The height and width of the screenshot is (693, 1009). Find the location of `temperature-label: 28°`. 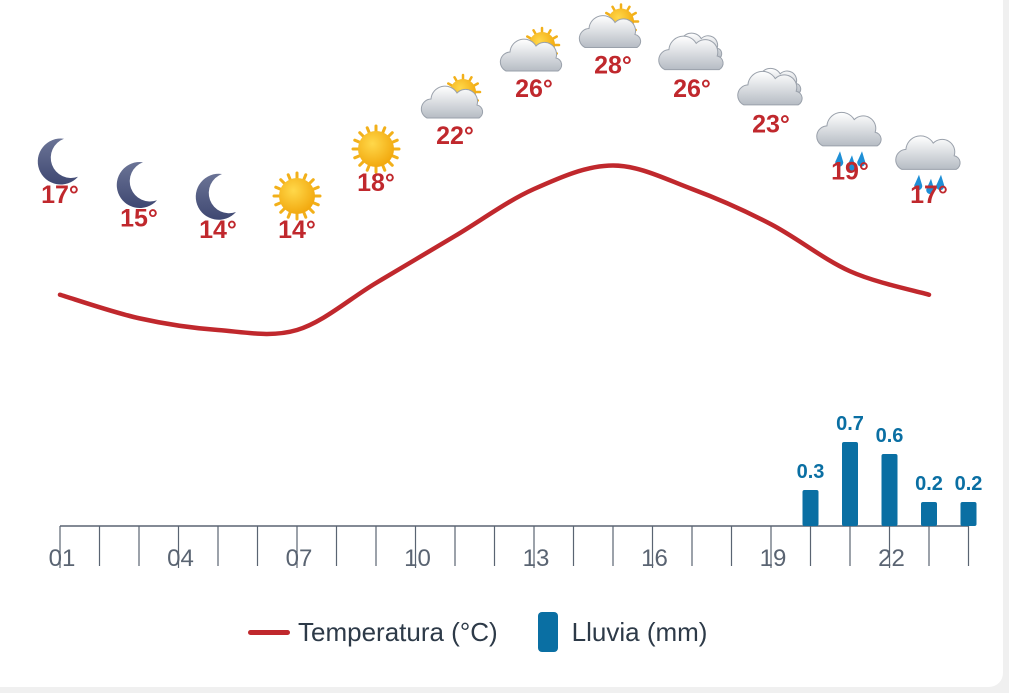

temperature-label: 28° is located at coordinates (613, 66).